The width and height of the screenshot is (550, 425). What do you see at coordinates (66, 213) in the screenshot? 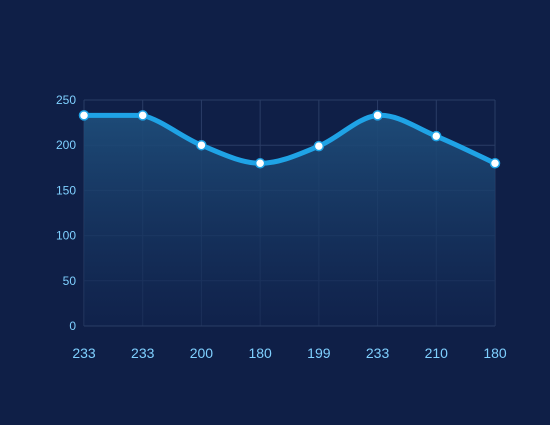
I see `y-axis: 0 50 100 150 200 250` at bounding box center [66, 213].